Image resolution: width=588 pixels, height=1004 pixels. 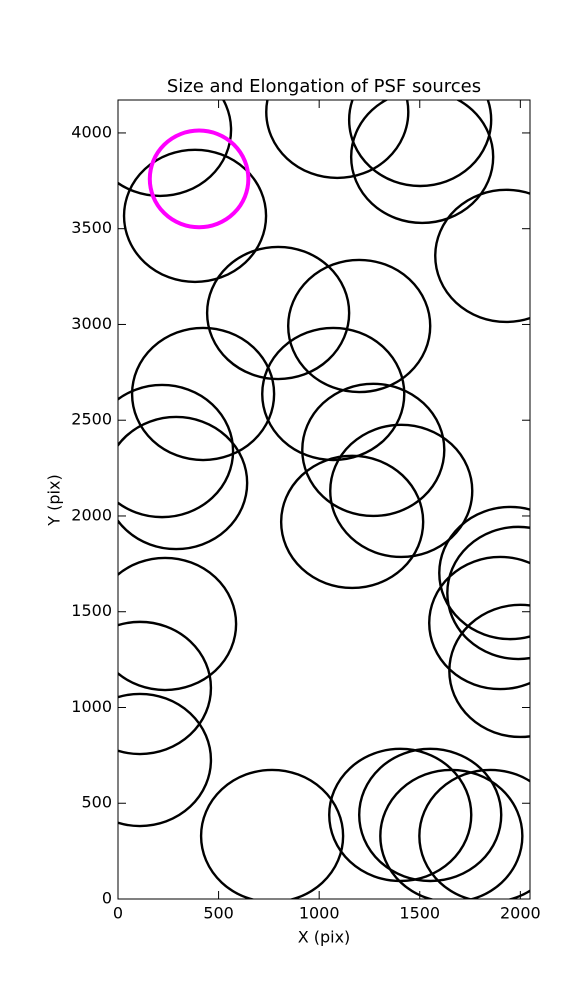 I want to click on x-tick-label: 1000, so click(x=319, y=913).